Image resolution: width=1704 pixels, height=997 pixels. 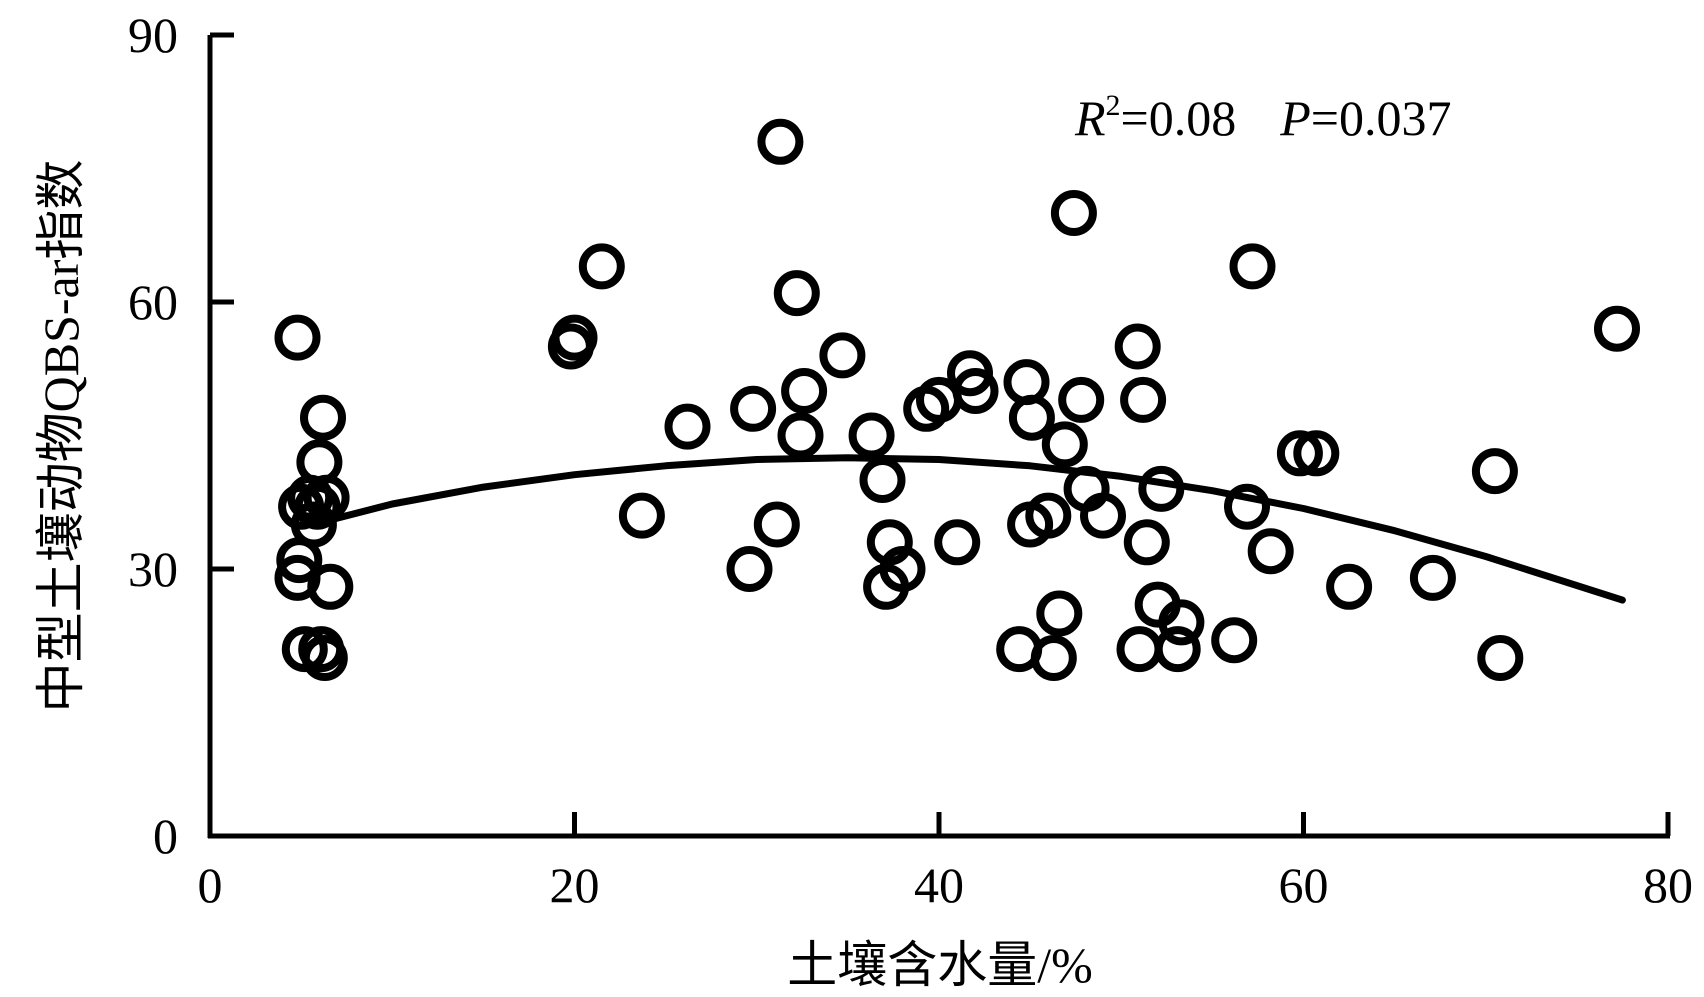 I want to click on y-tick-label: 30, so click(x=153, y=569).